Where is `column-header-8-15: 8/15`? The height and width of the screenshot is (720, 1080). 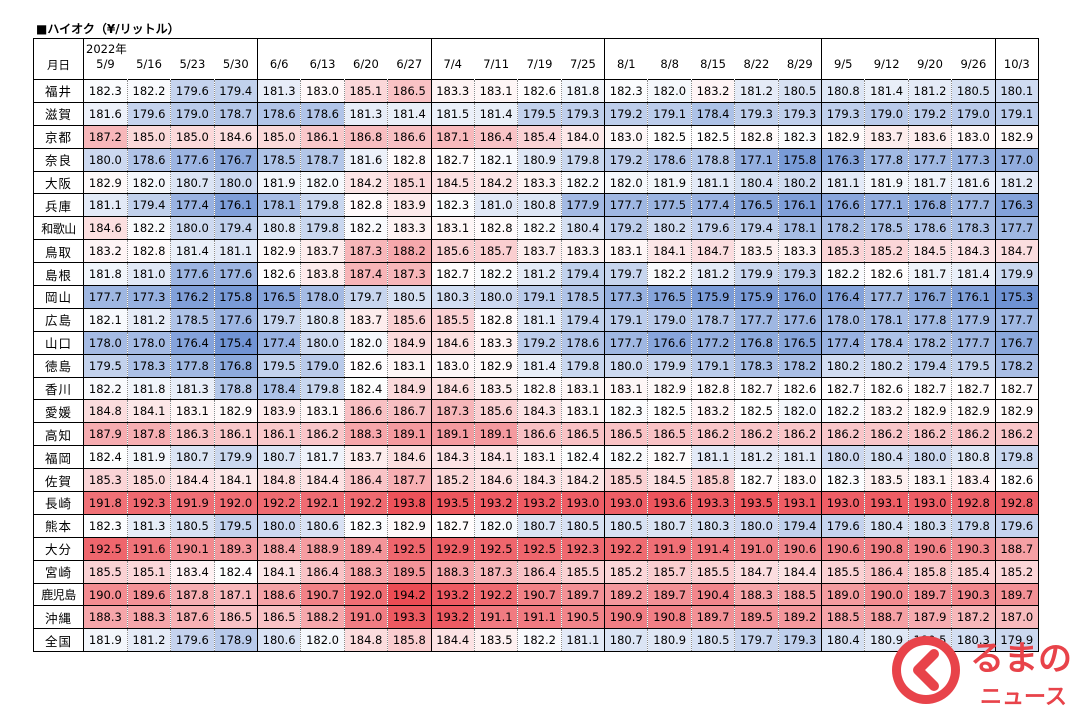
column-header-8-15: 8/15 is located at coordinates (713, 64).